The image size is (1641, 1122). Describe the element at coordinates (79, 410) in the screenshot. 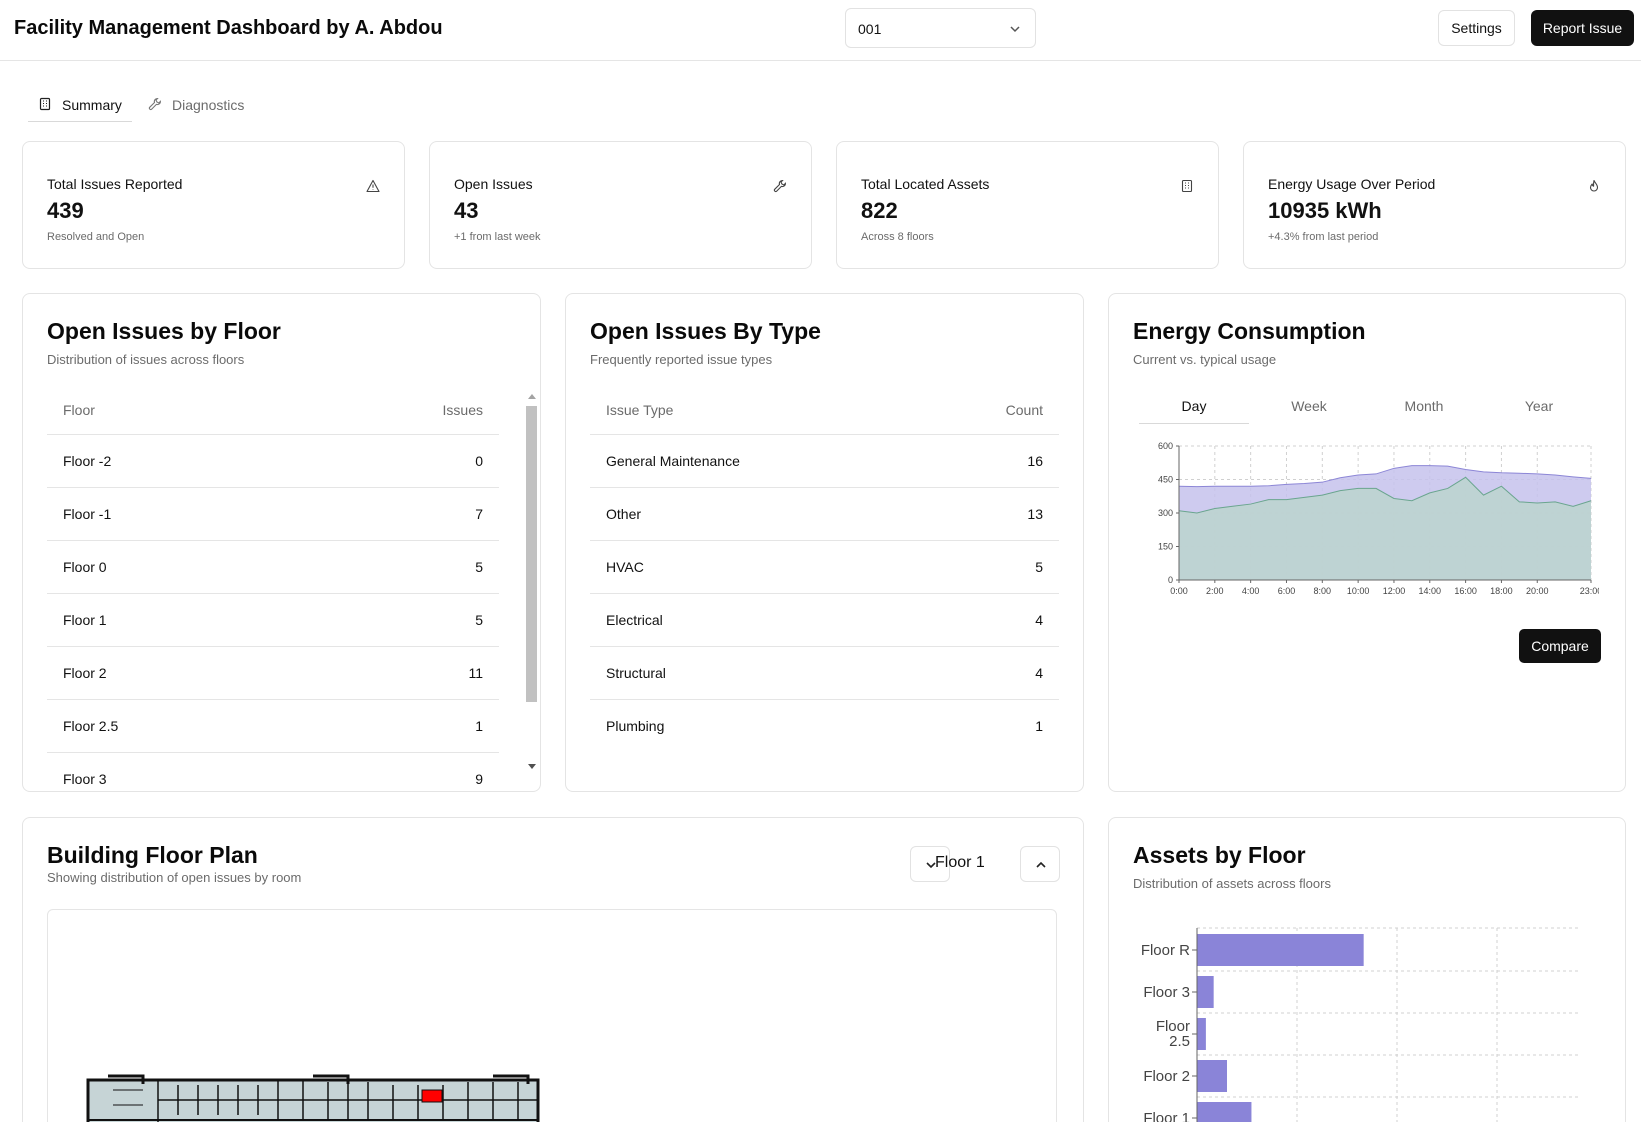

I see `column-header: Floor` at that location.